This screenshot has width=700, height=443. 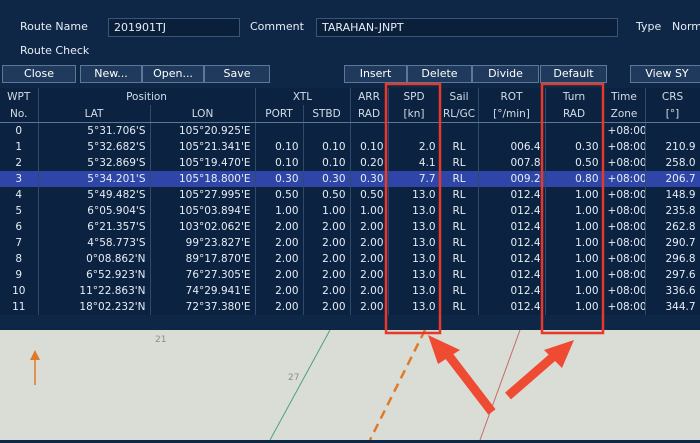 I want to click on cell: 2.0, so click(x=414, y=147).